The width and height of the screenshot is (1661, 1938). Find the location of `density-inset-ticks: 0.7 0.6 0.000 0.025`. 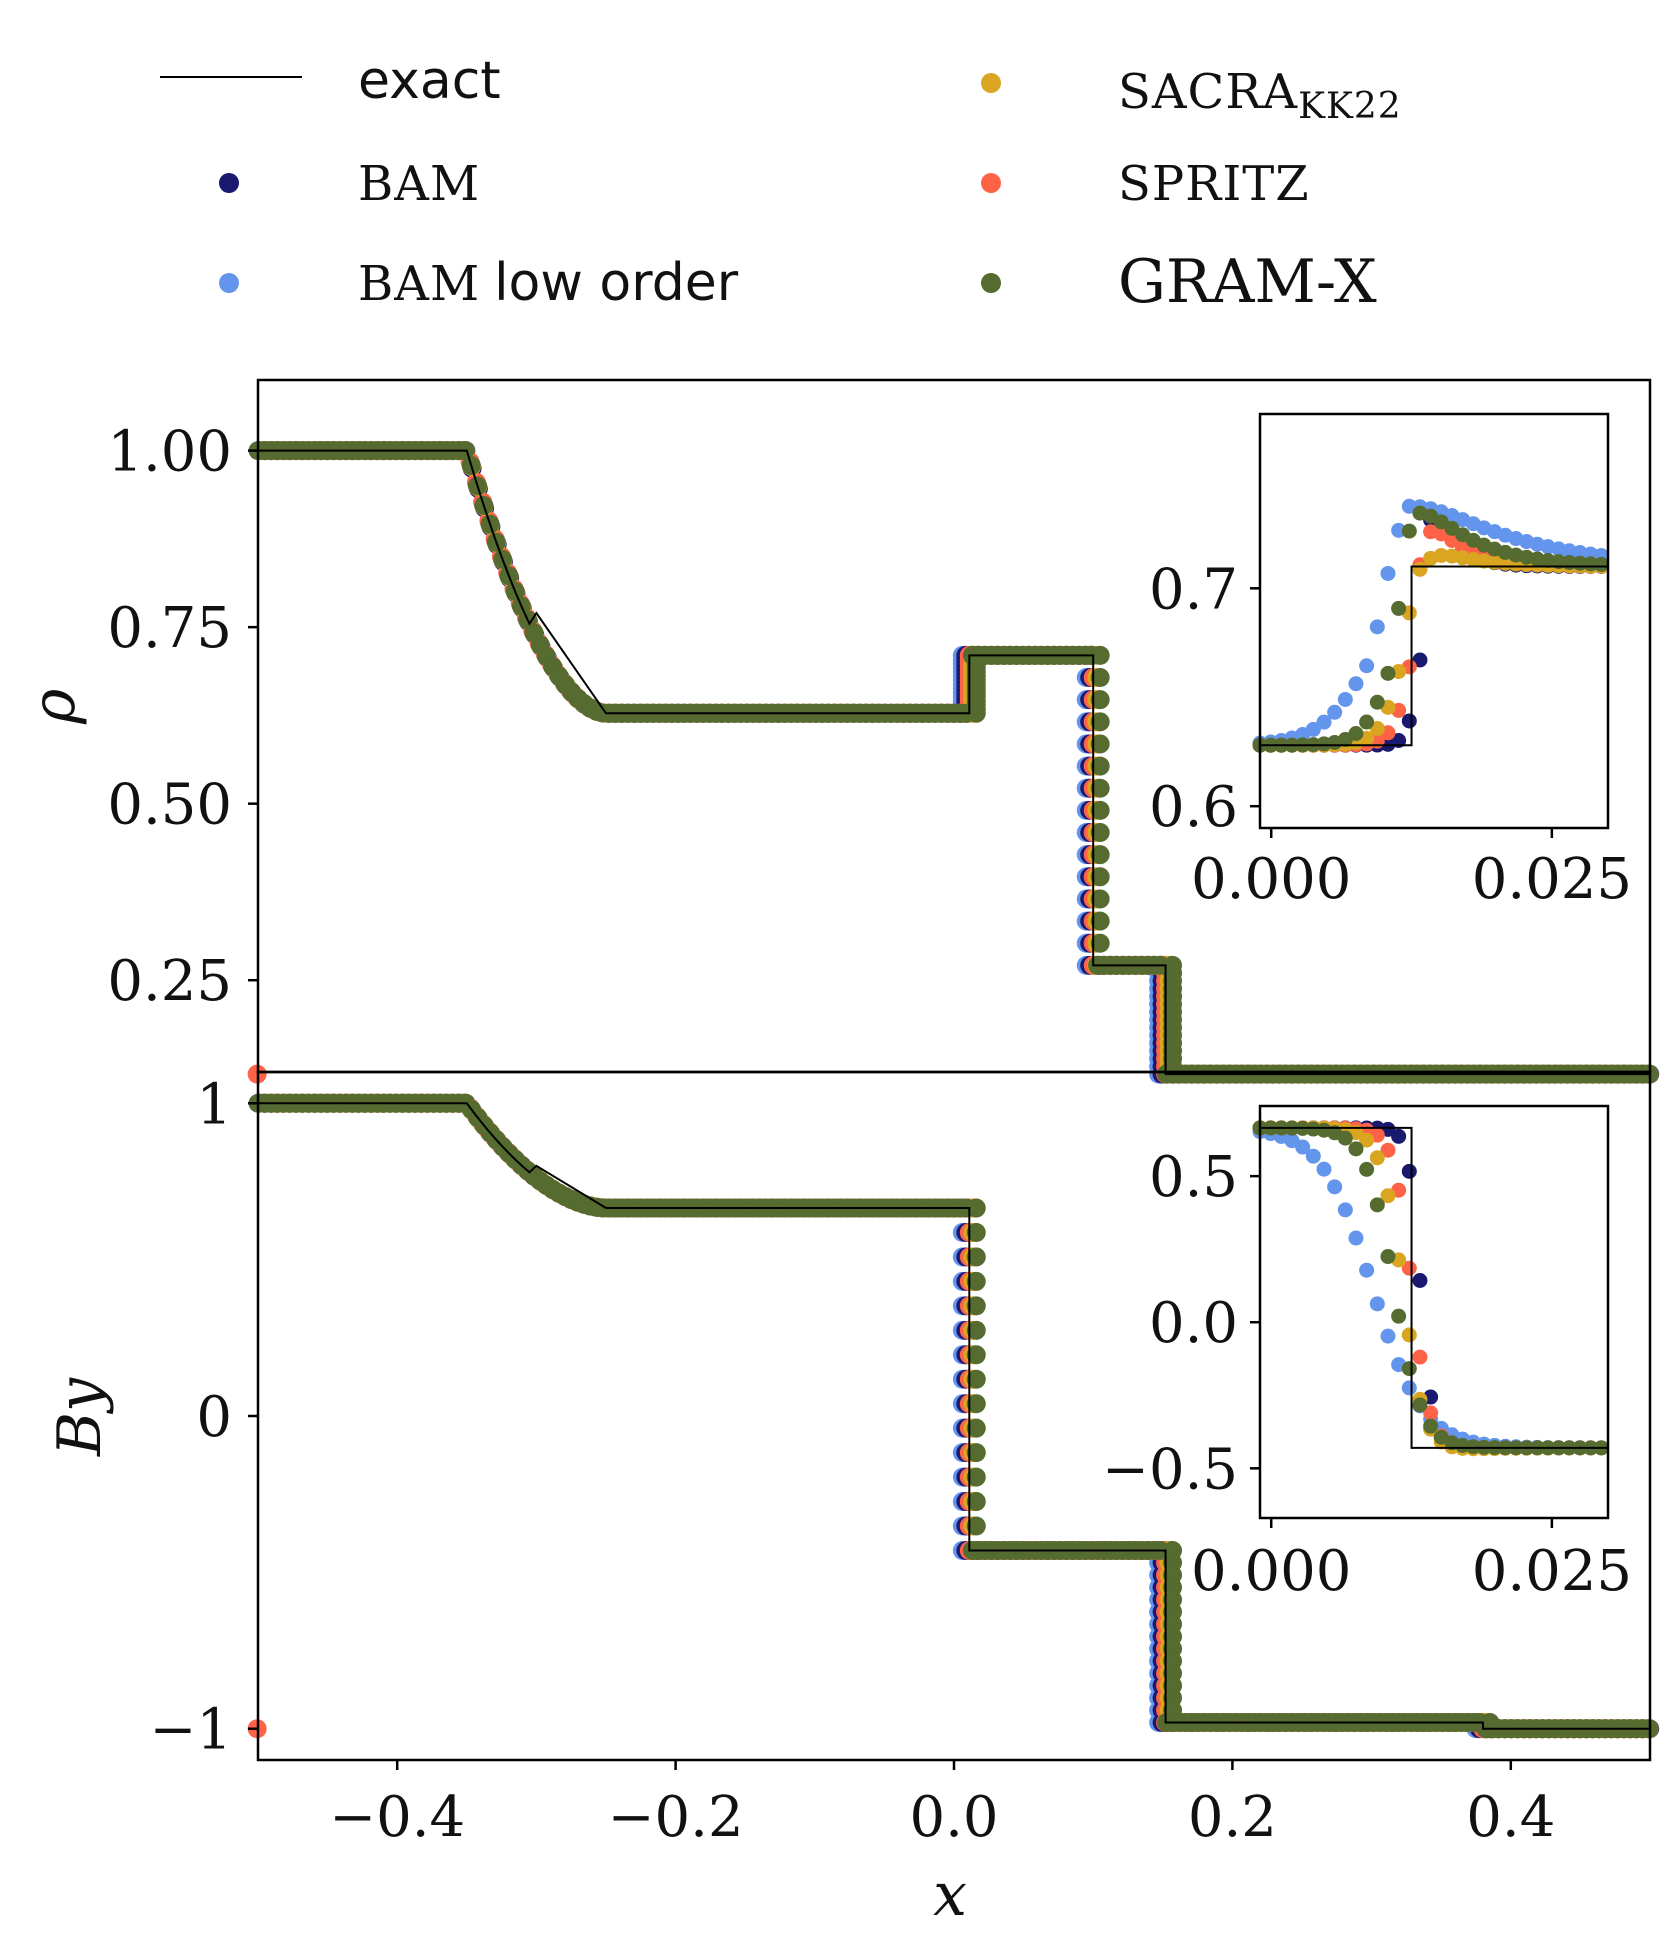

density-inset-ticks: 0.7 0.6 0.000 0.025 is located at coordinates (1390, 734).